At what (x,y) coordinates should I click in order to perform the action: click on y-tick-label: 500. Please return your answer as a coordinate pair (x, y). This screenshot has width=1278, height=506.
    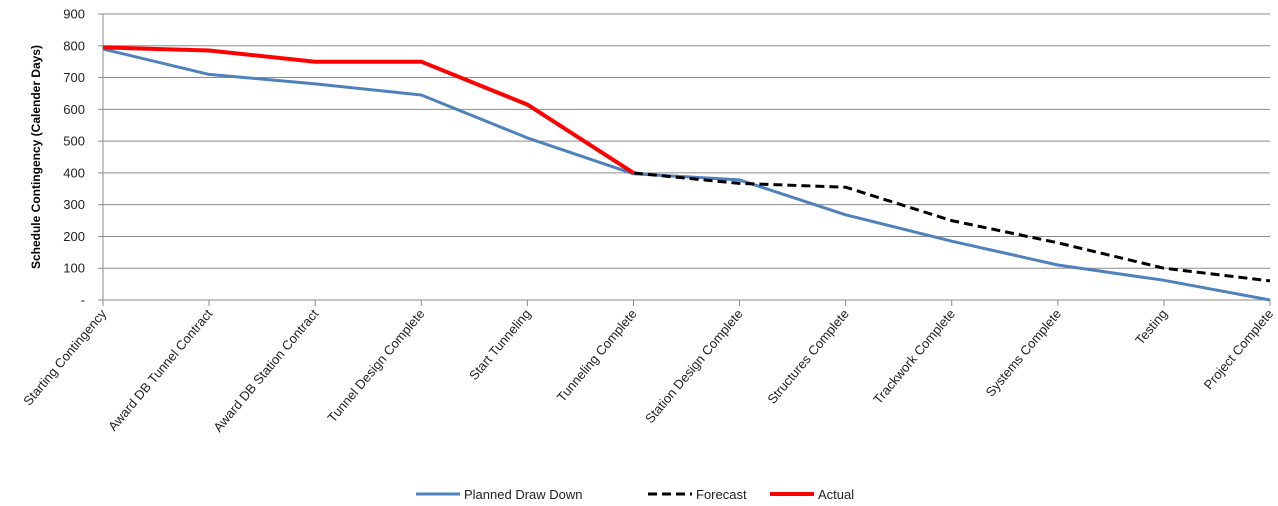
    Looking at the image, I should click on (74, 141).